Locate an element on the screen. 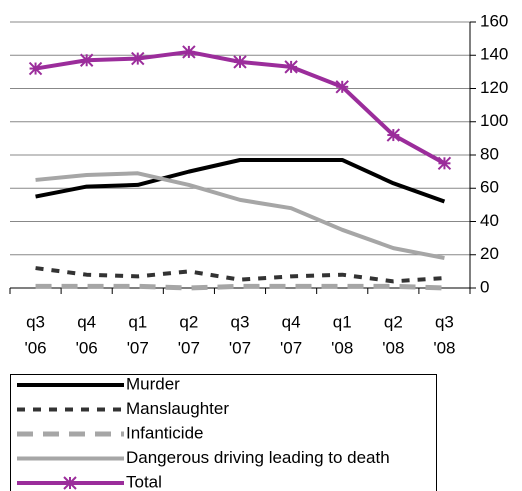 The height and width of the screenshot is (491, 522). y-tick-label: 160 is located at coordinates (494, 20).